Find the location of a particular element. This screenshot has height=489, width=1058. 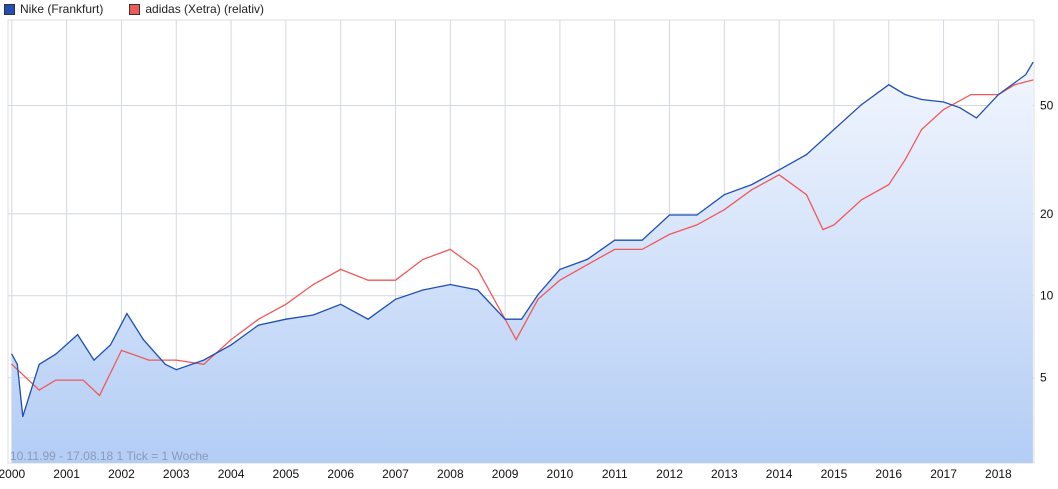

x-tick-label: 2008 is located at coordinates (450, 474).